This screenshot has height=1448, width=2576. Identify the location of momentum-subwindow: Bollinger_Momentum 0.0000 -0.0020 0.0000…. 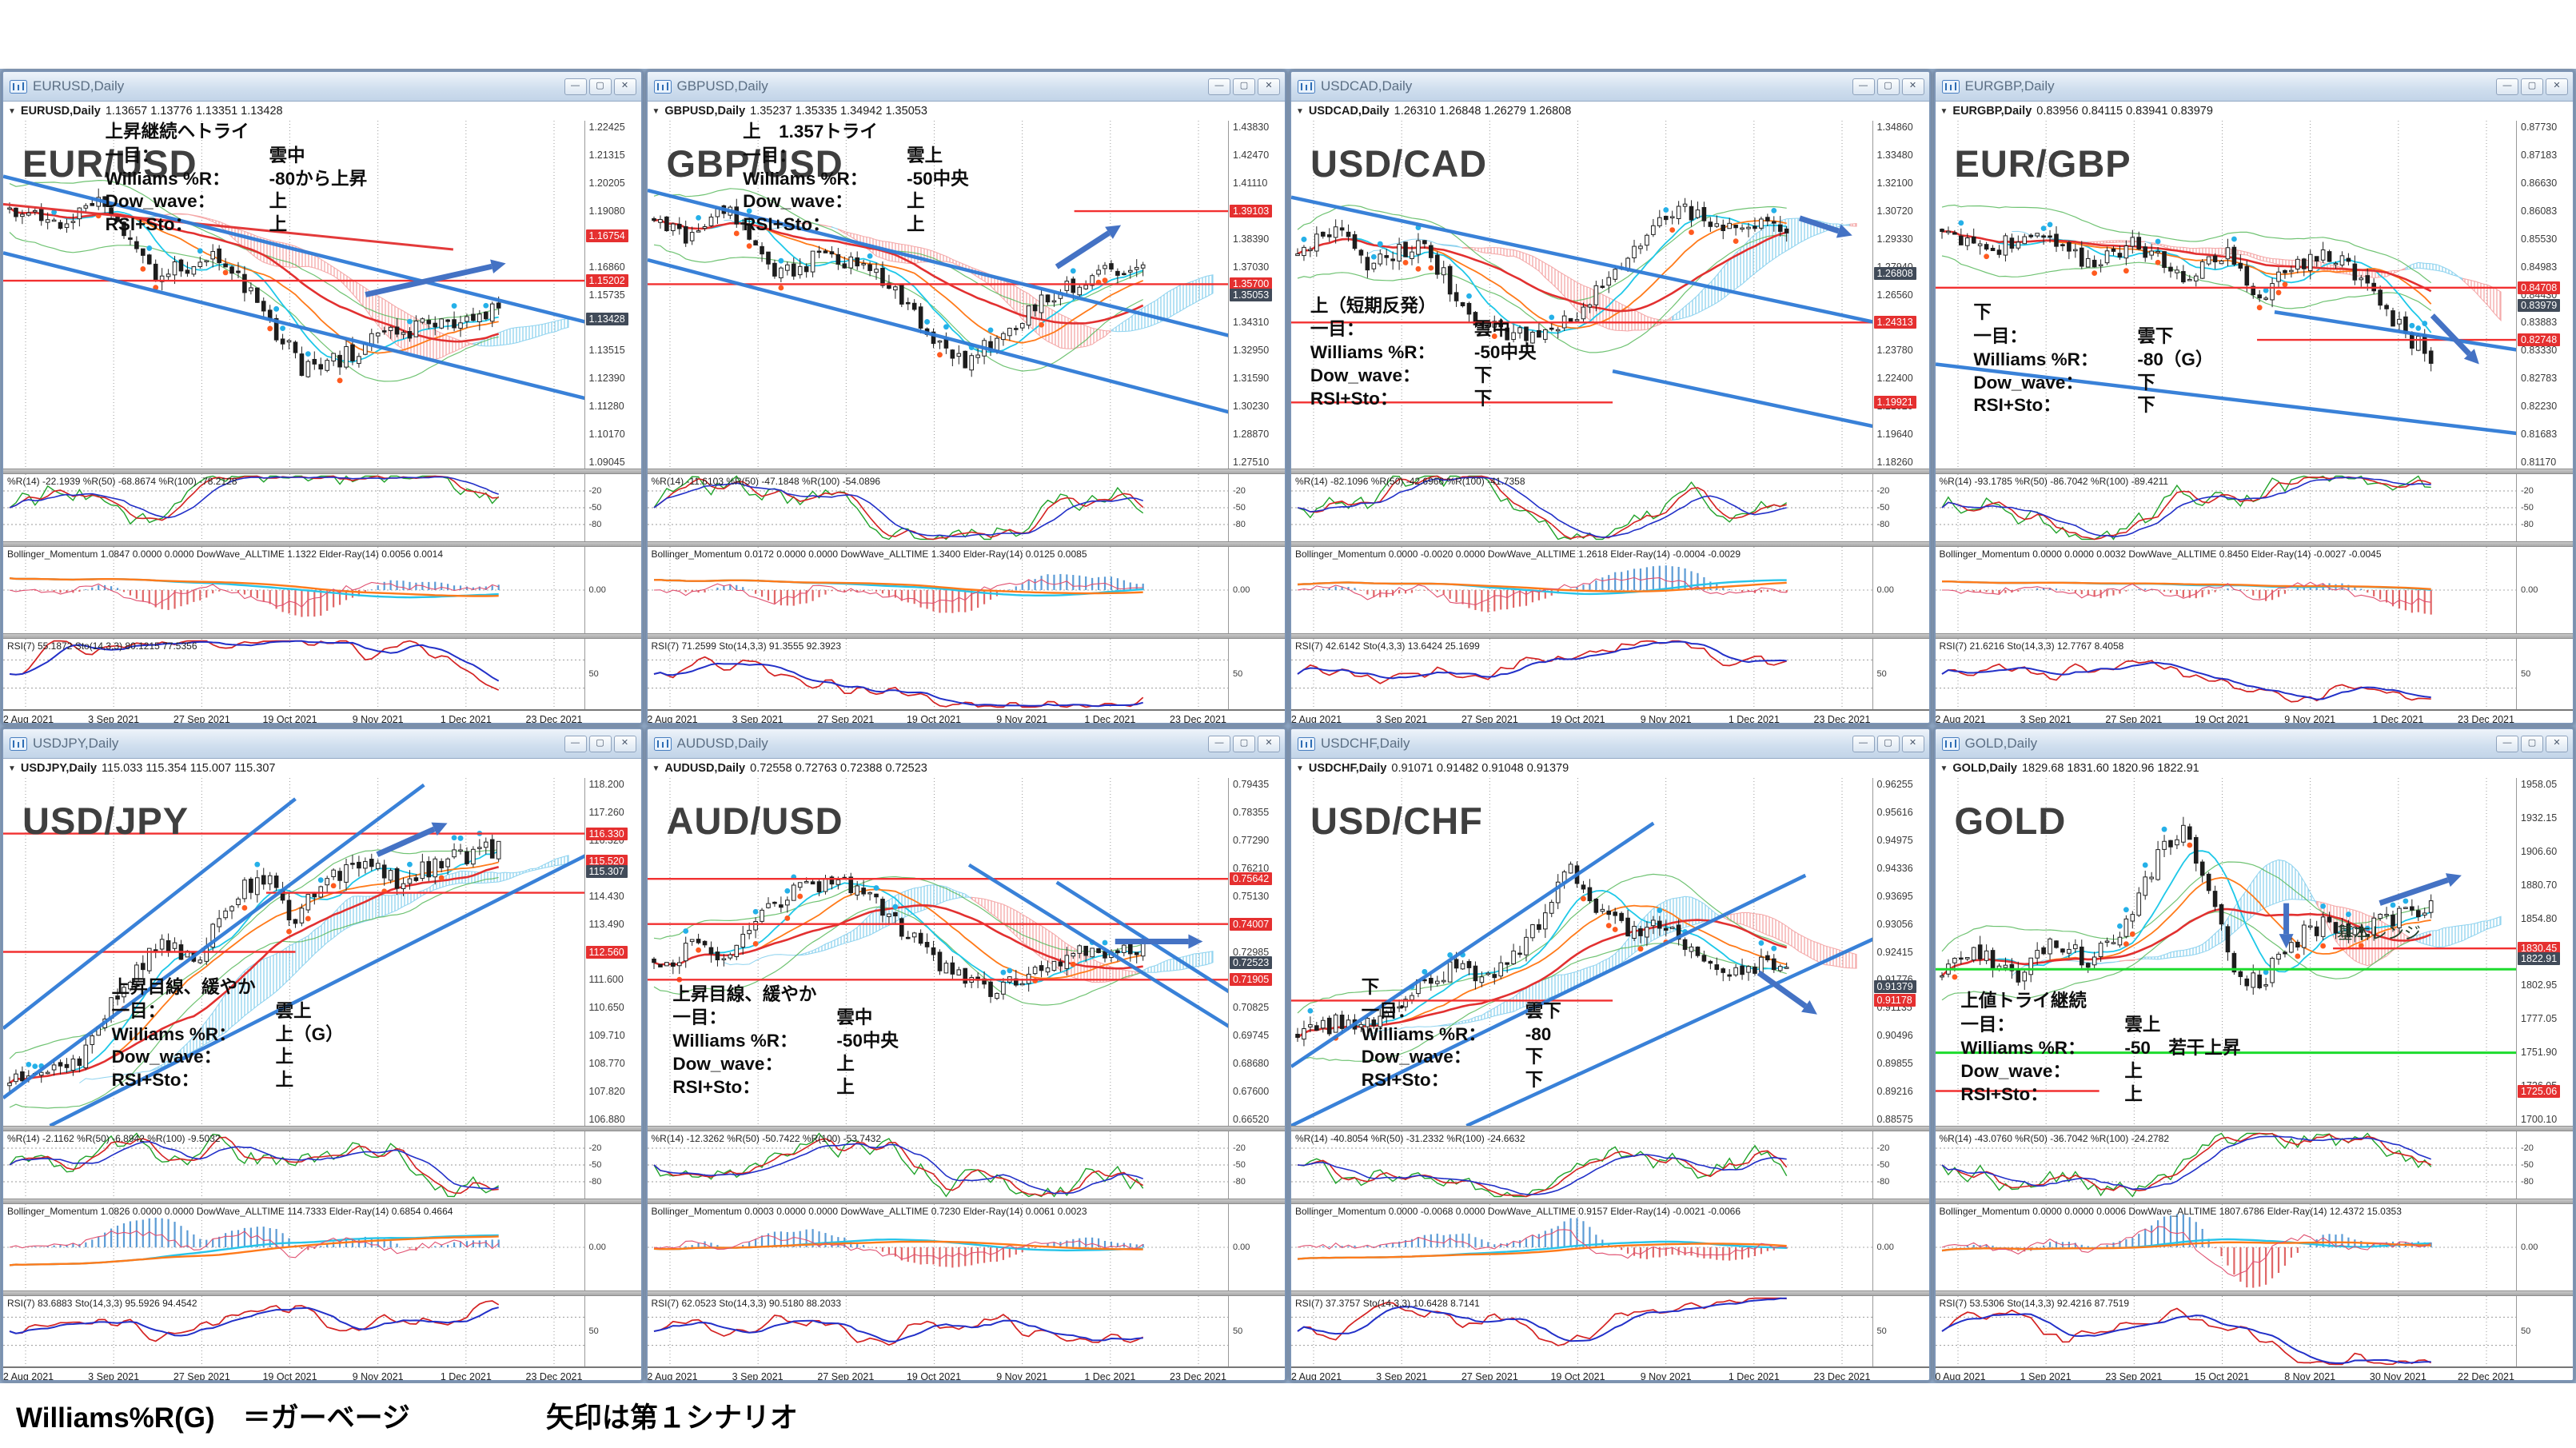
(1610, 590).